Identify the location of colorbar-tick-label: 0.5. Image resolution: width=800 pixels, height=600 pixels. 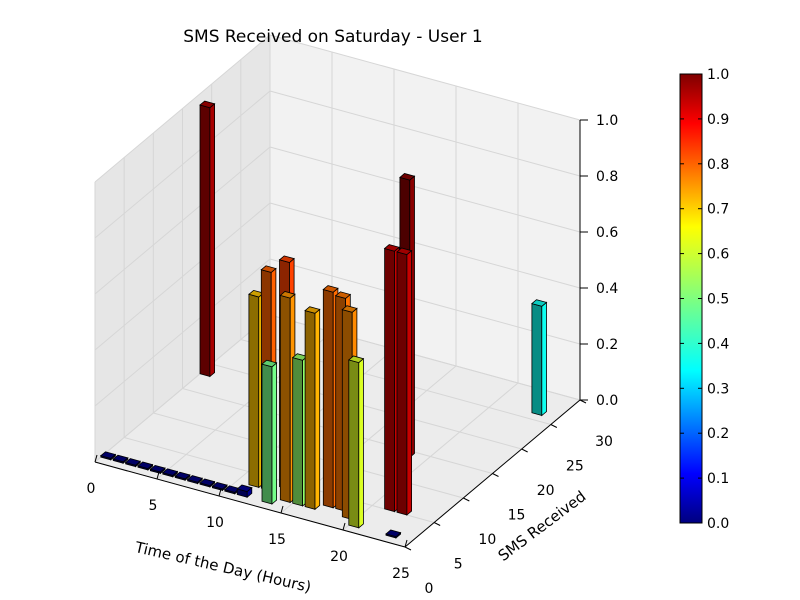
(718, 300).